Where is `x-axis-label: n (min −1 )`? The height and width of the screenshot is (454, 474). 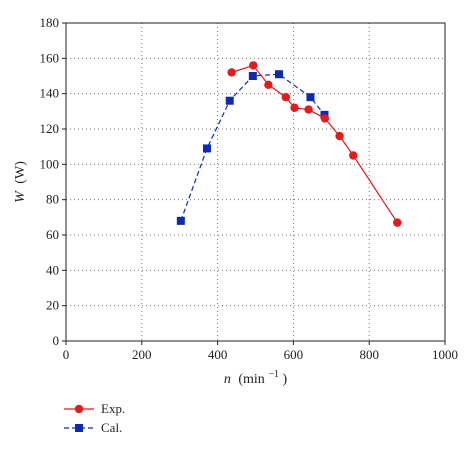
x-axis-label: n (min −1 ) is located at coordinates (256, 376).